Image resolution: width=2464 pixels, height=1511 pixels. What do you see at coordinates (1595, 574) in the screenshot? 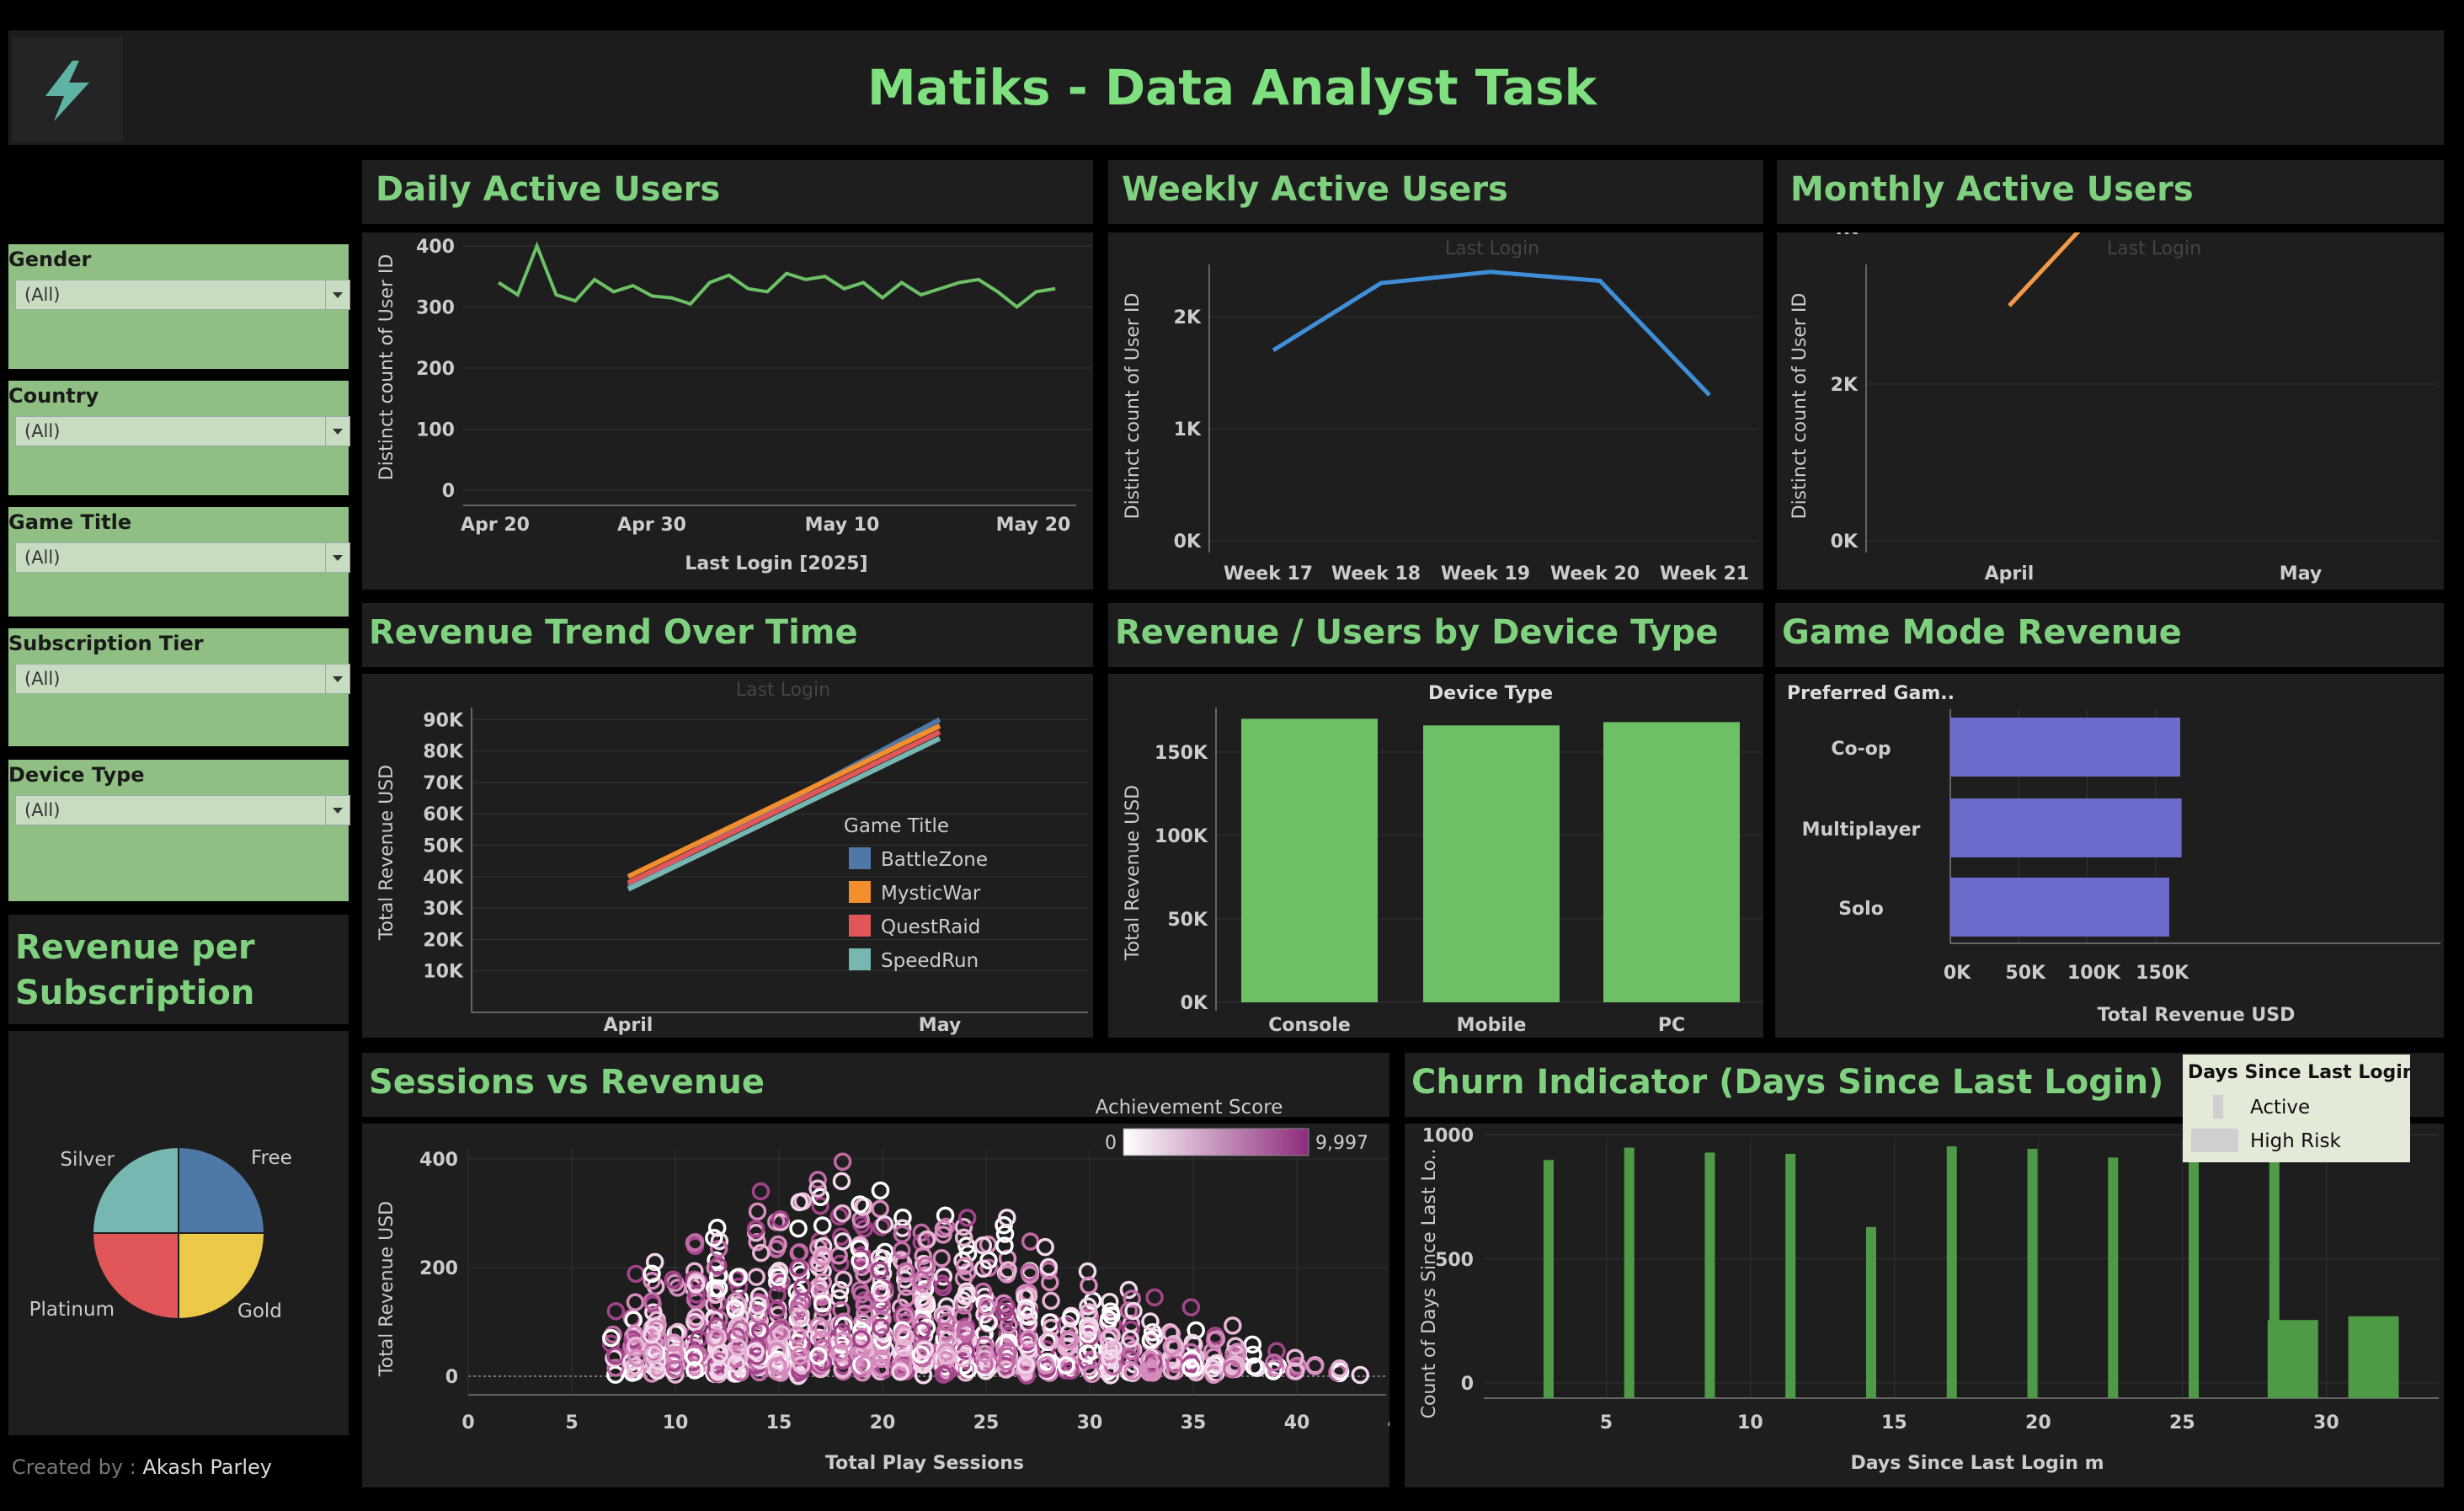
I see `wau-x-tick: Week 20` at bounding box center [1595, 574].